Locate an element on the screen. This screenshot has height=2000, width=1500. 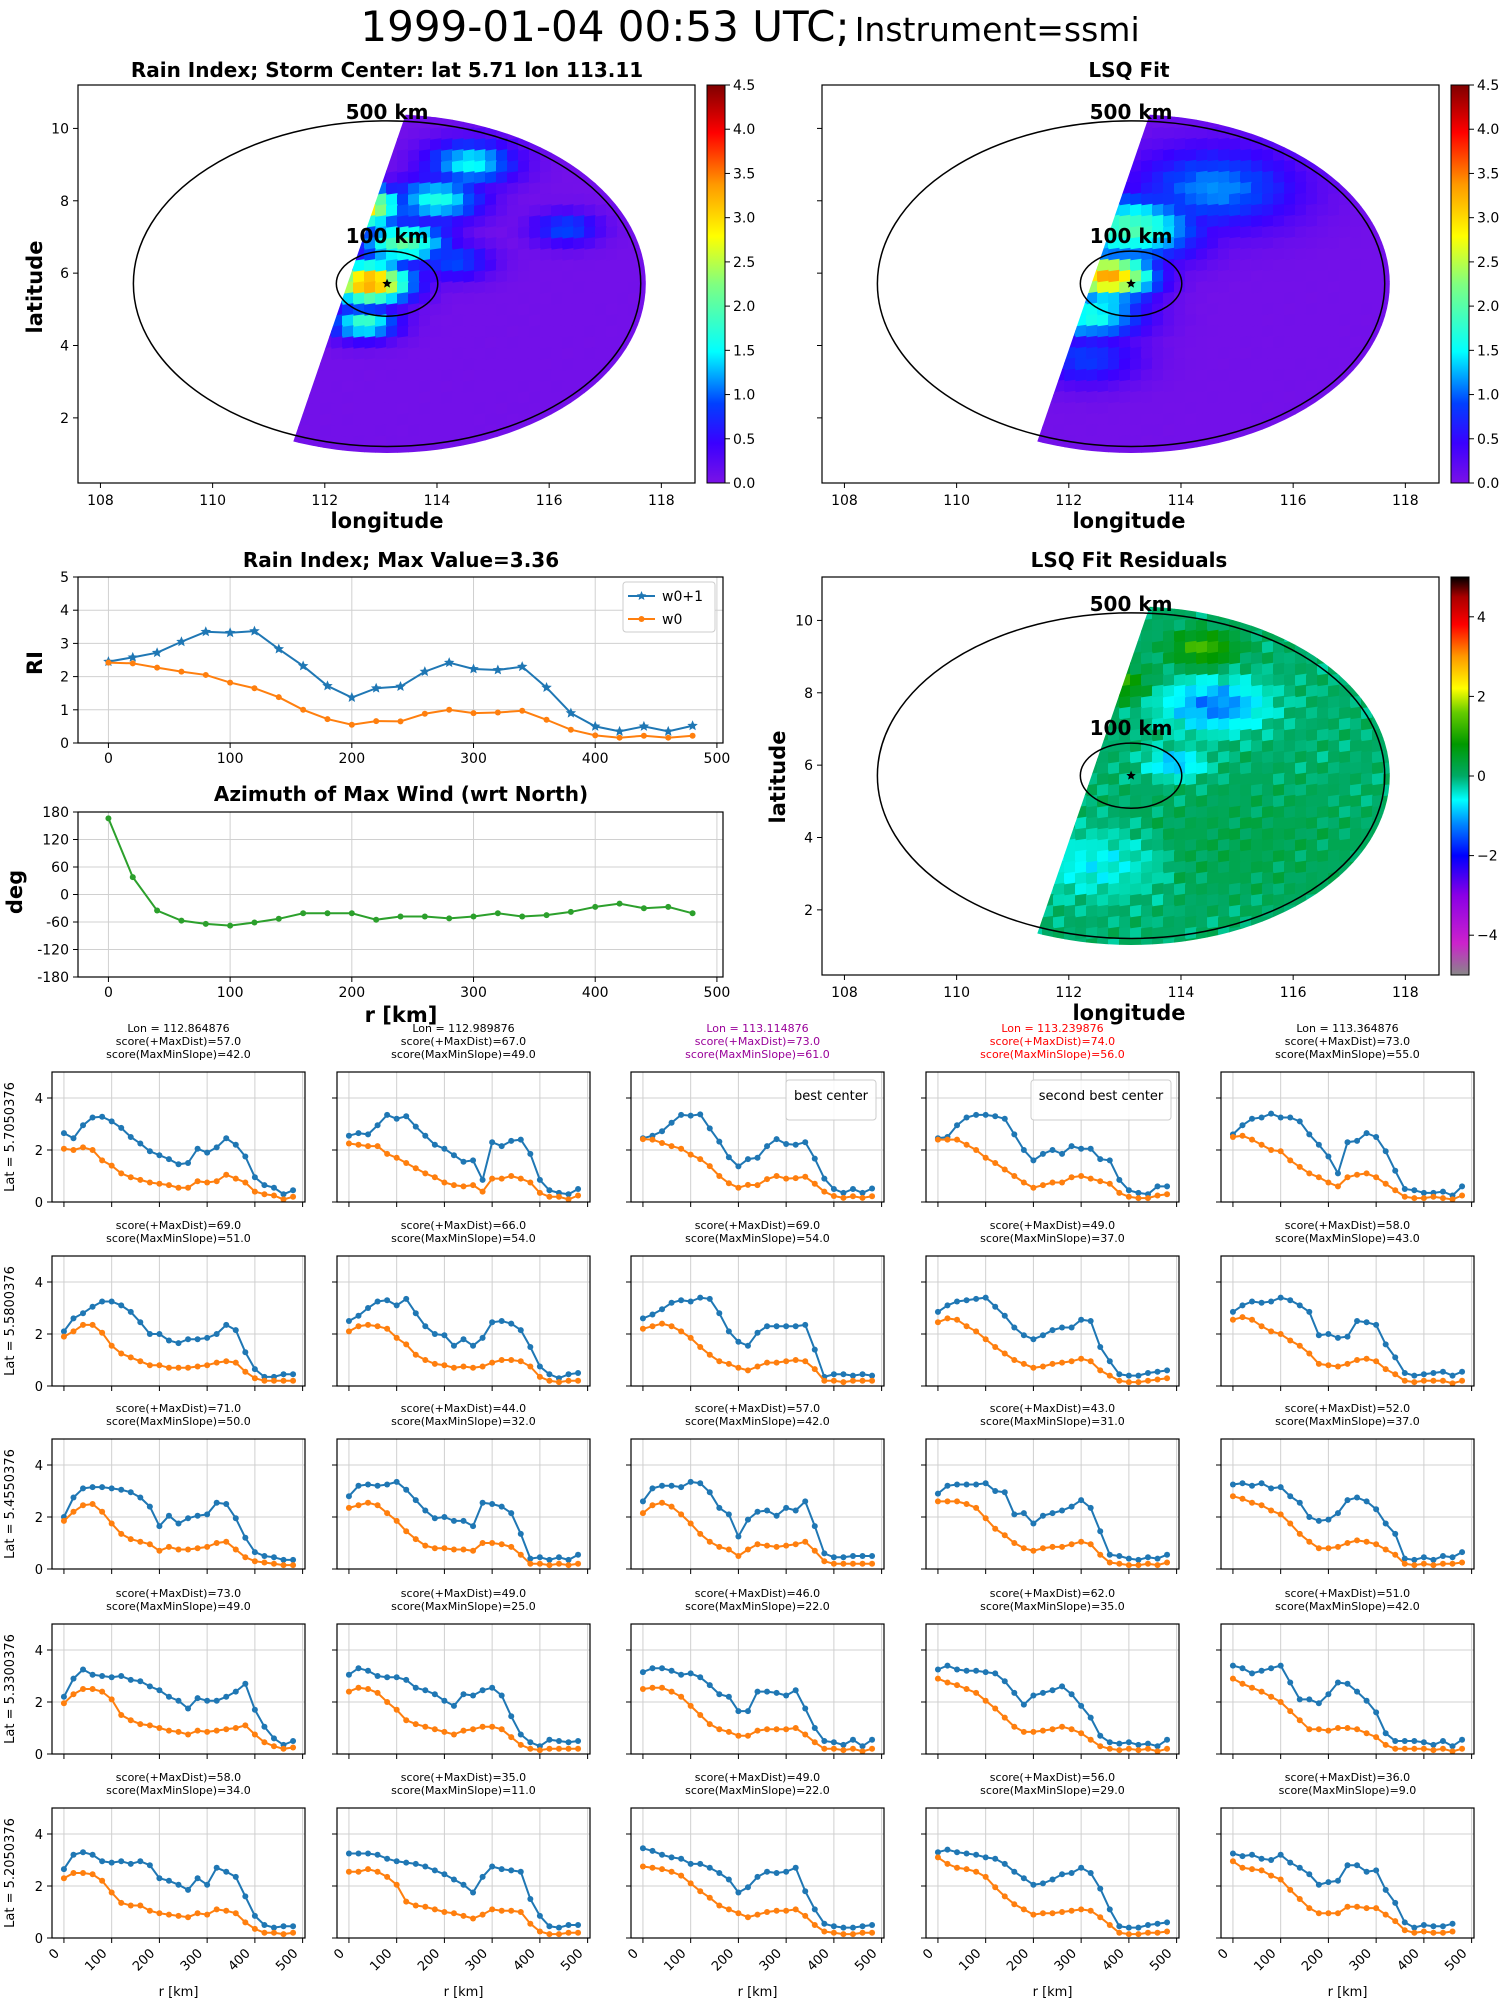
y-tick-label: 60 is located at coordinates (60, 868).